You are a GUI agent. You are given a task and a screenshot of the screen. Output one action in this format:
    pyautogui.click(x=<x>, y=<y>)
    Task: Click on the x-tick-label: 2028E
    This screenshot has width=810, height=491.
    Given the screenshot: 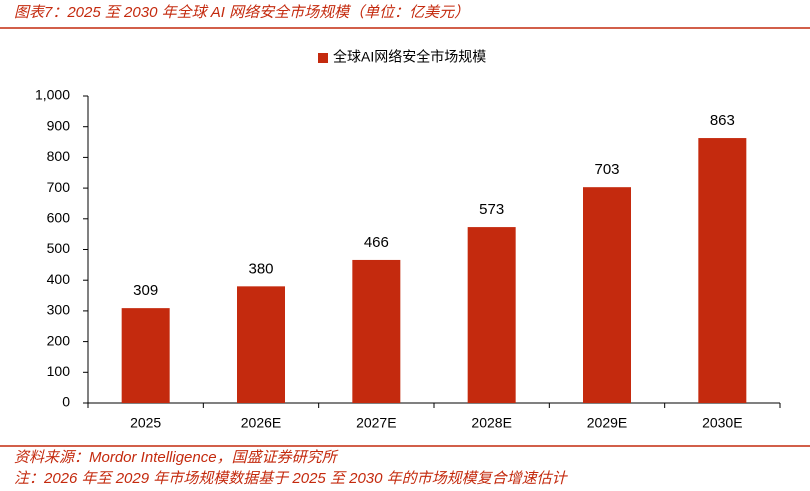 What is the action you would take?
    pyautogui.click(x=491, y=423)
    